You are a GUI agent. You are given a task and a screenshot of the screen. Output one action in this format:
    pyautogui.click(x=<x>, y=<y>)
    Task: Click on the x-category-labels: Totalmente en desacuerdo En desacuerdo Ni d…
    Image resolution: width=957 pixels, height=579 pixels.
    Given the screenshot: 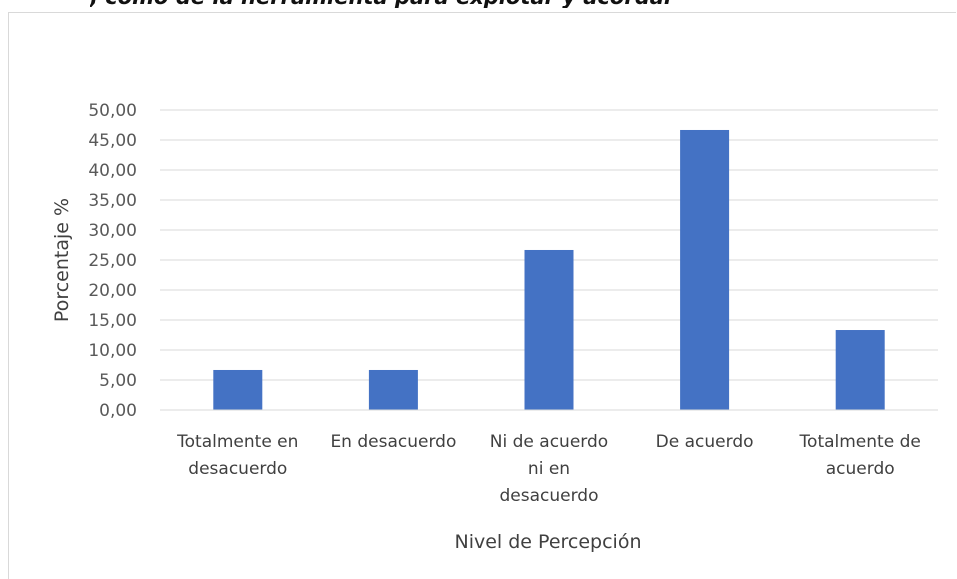 What is the action you would take?
    pyautogui.click(x=548, y=469)
    